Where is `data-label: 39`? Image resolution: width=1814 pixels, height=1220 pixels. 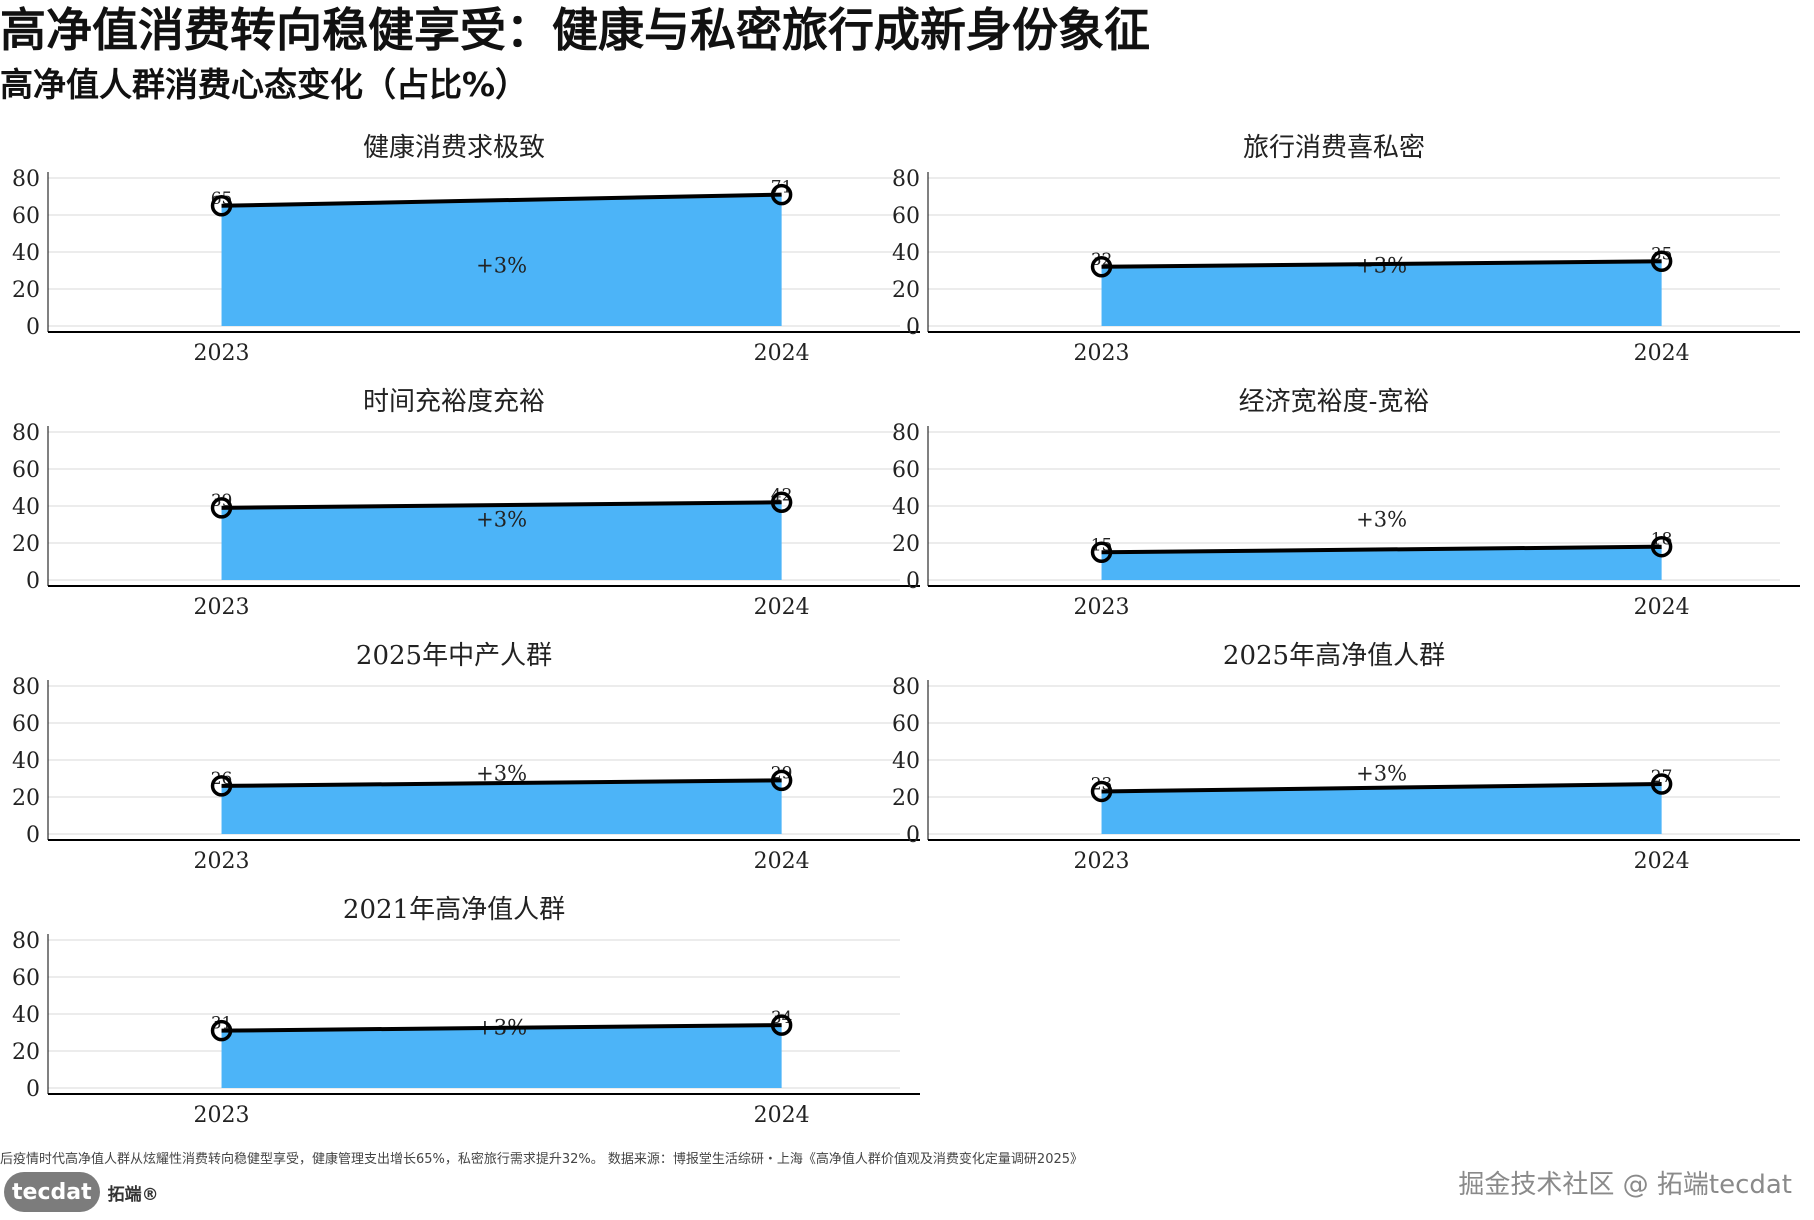 data-label: 39 is located at coordinates (222, 501).